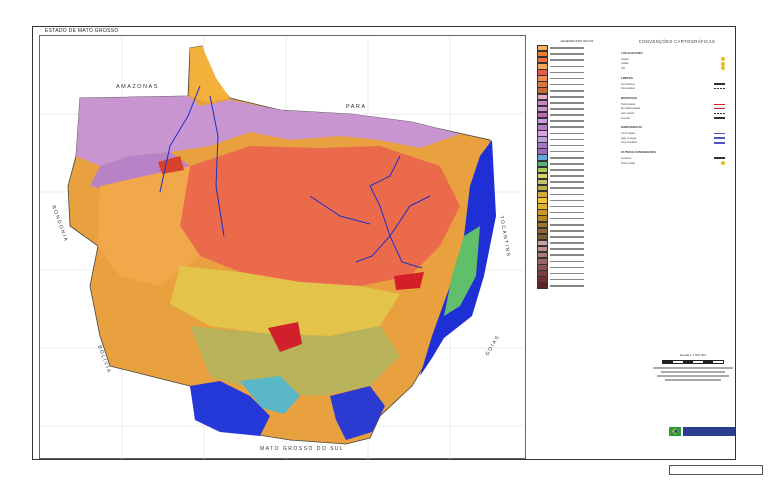 The image size is (768, 486). I want to click on scale-block: Escala 1:1 500 000, so click(693, 368).